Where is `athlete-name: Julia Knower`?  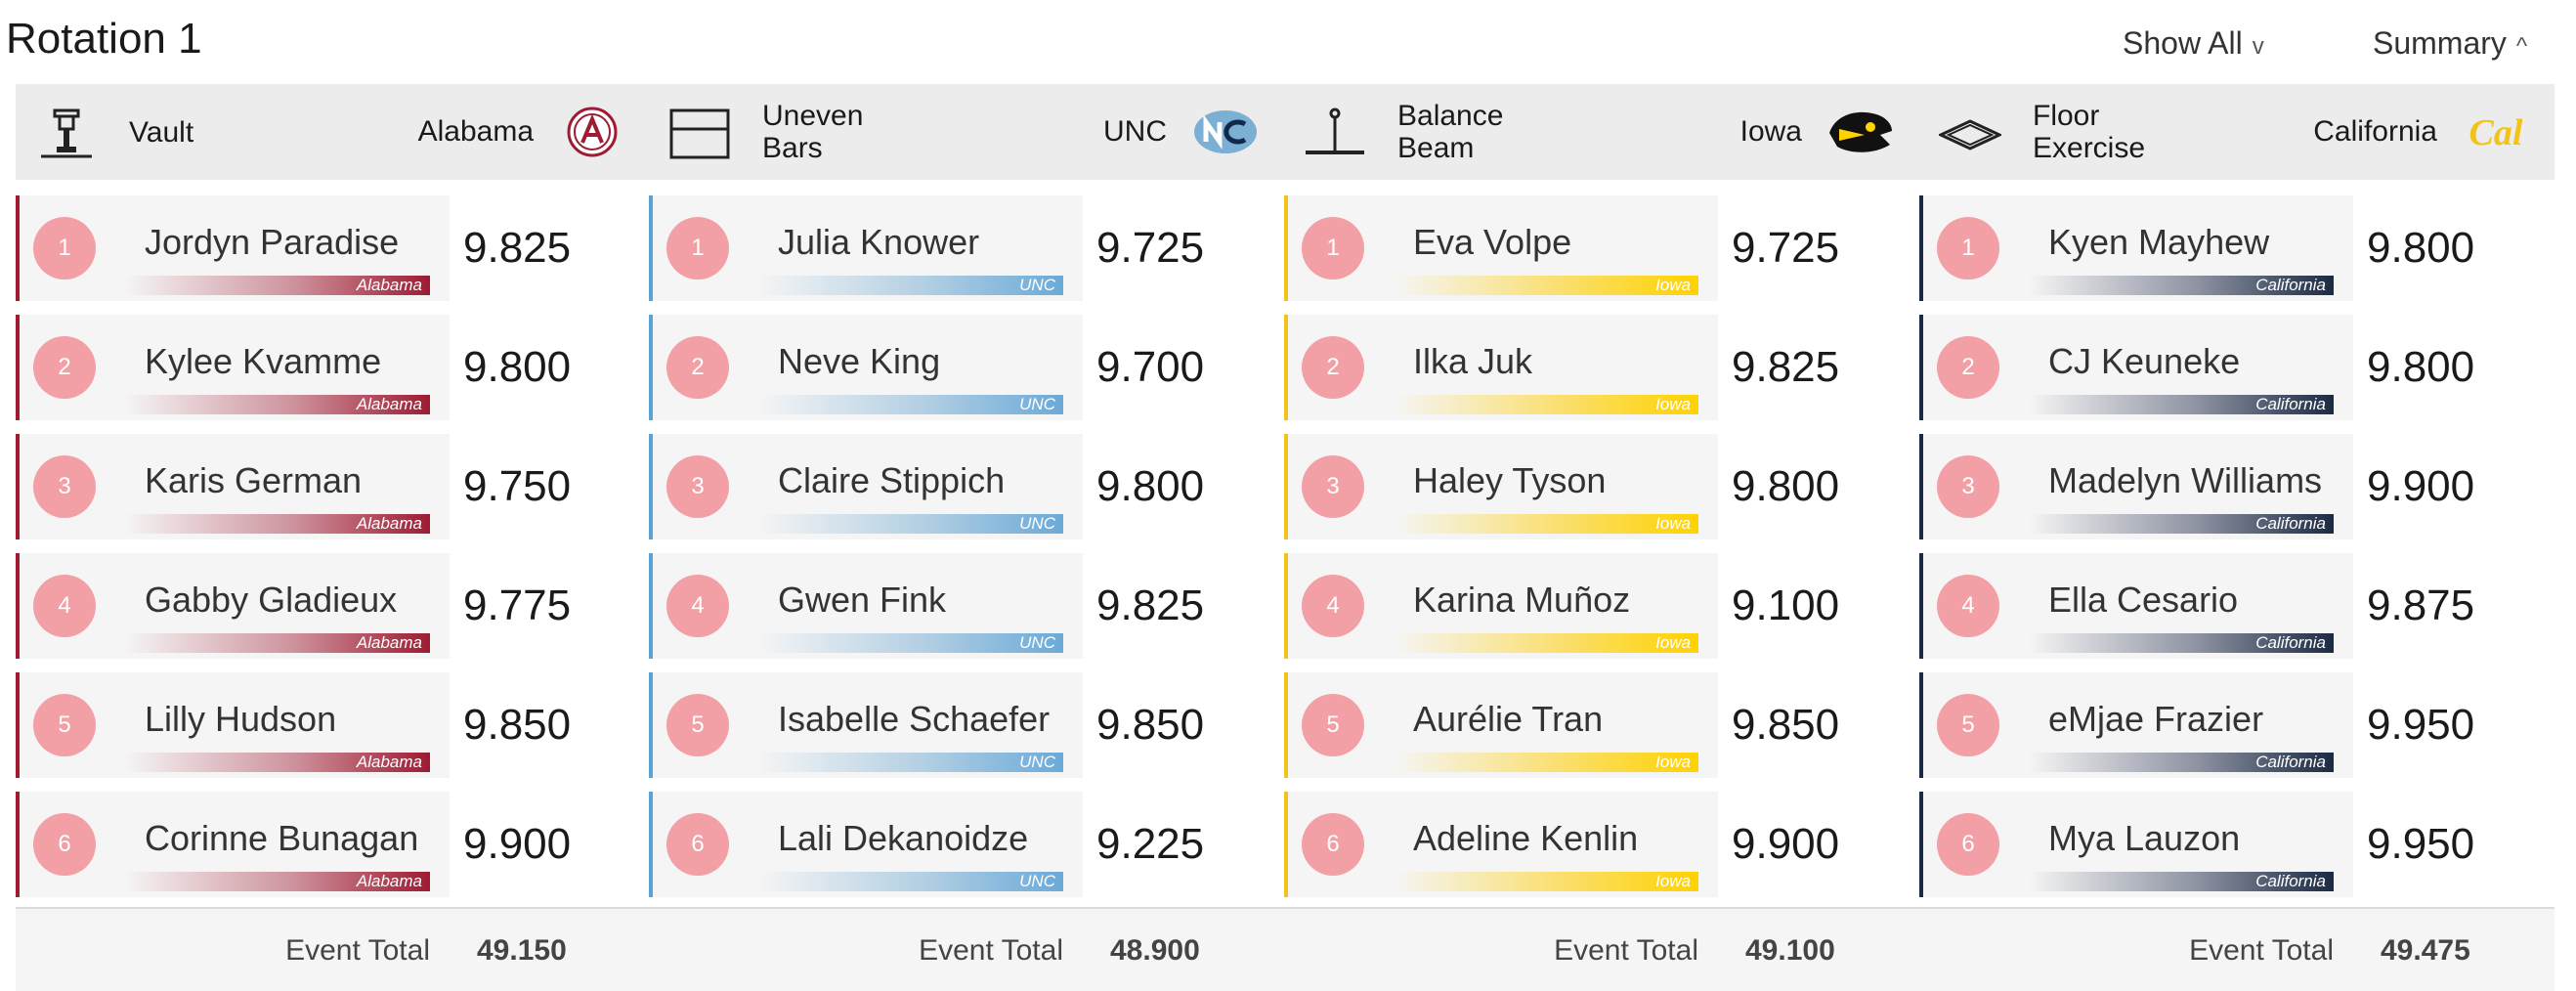
athlete-name: Julia Knower is located at coordinates (879, 242).